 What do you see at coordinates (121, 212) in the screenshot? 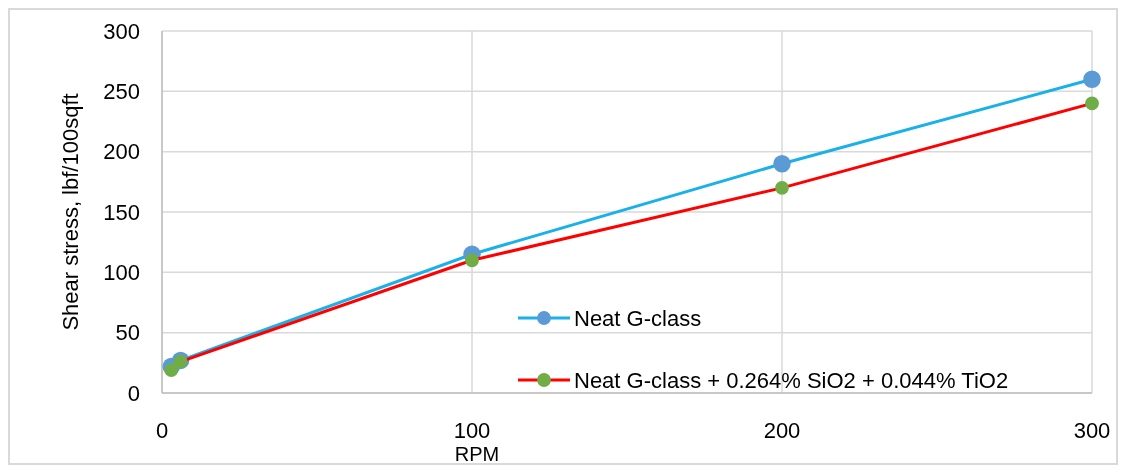
I see `y-tick-label: 150` at bounding box center [121, 212].